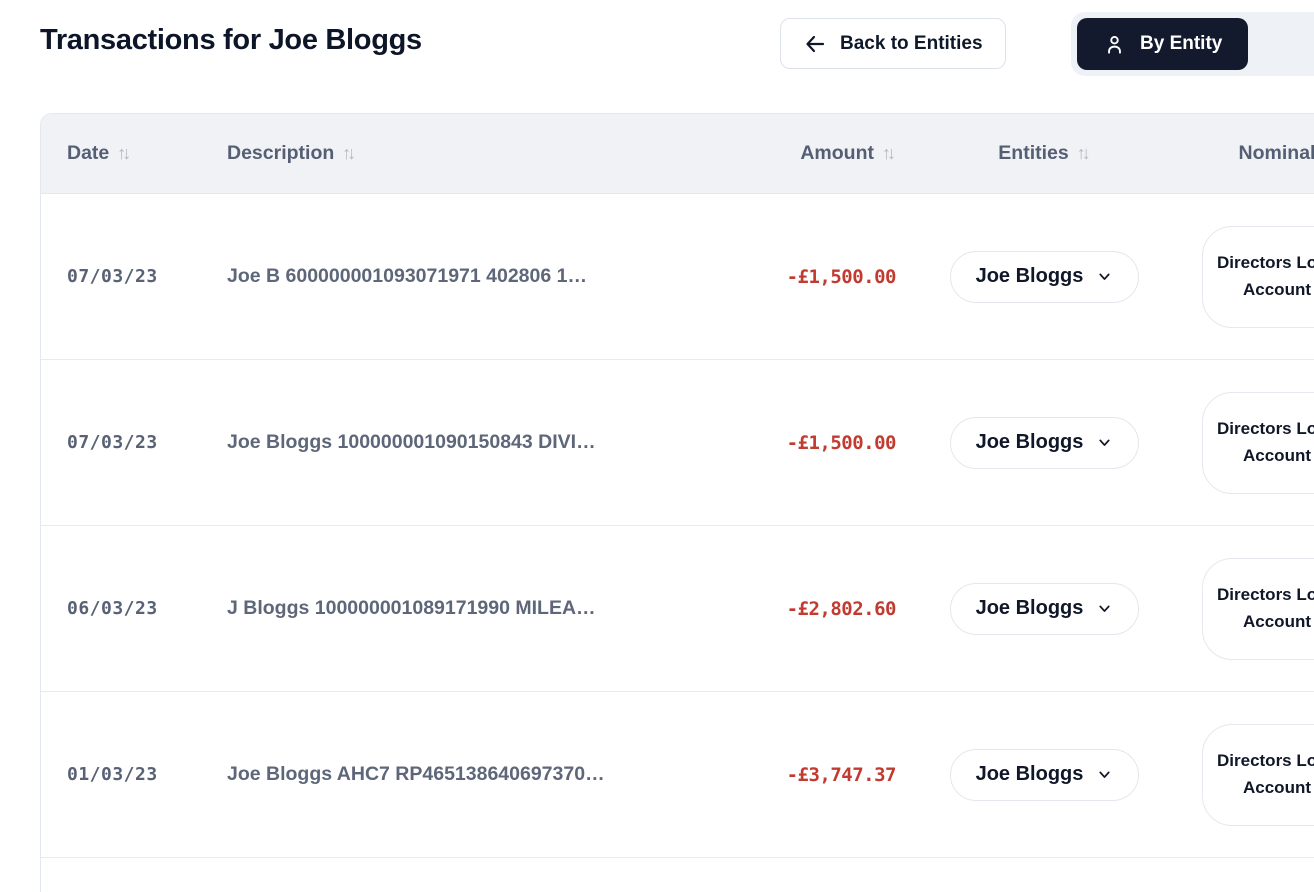 This screenshot has height=892, width=1314. I want to click on page-title: Transactions for Joe Bloggs, so click(231, 40).